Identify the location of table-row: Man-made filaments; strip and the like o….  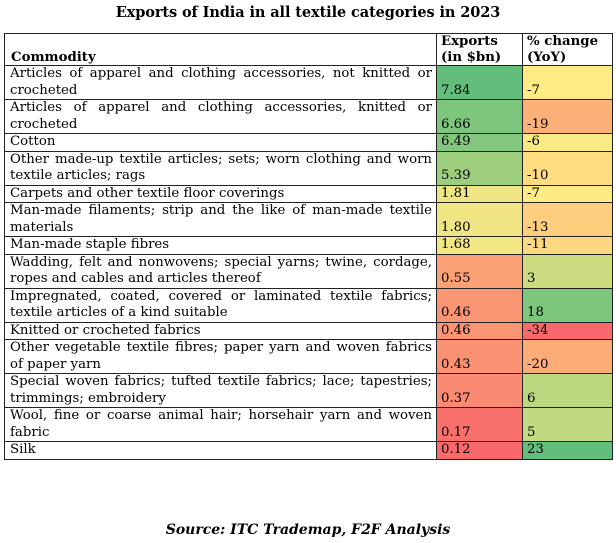
(308, 219).